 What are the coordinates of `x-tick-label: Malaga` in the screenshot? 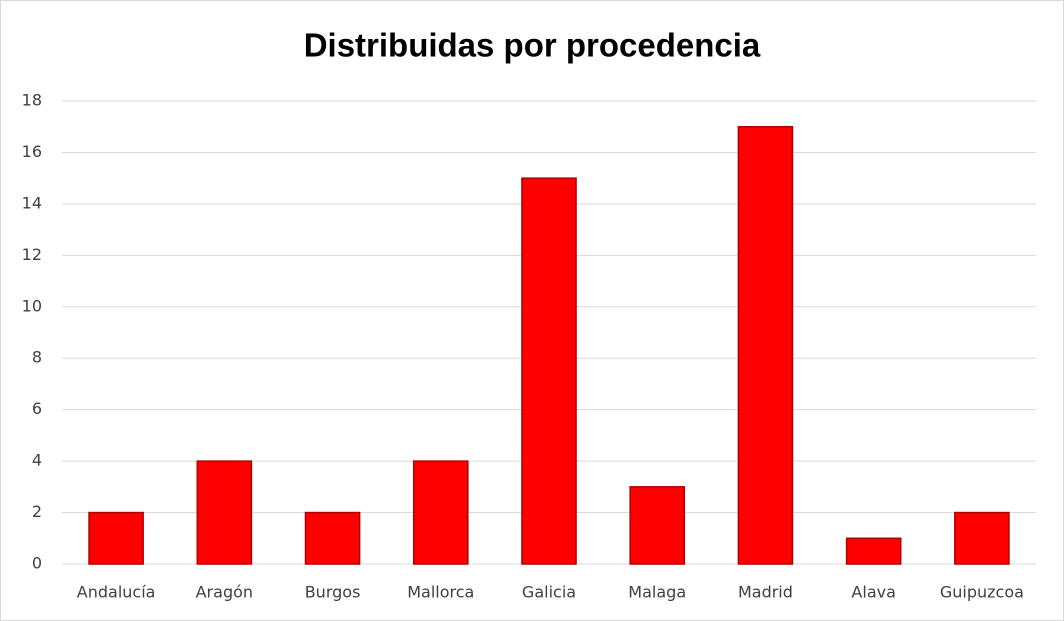 It's located at (657, 592).